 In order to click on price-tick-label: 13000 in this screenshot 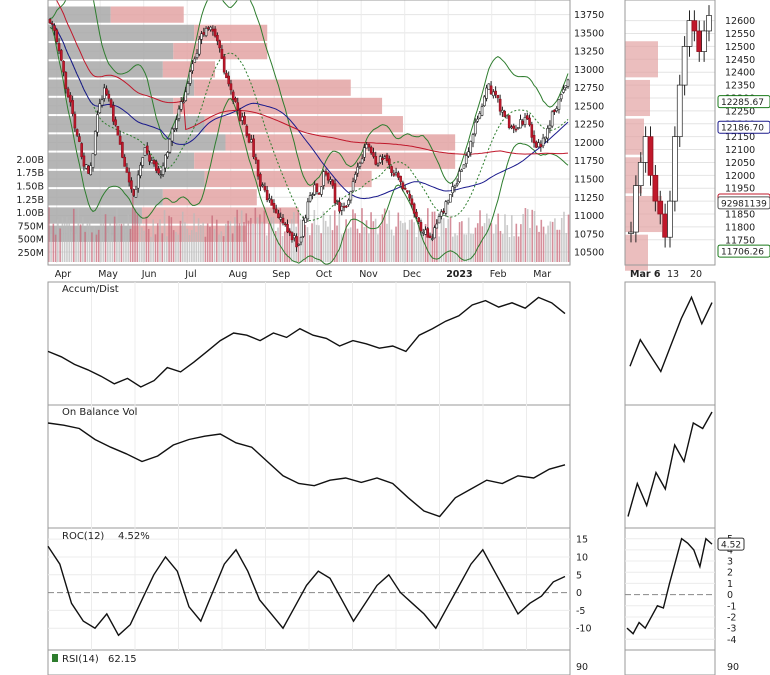, I will do `click(589, 70)`.